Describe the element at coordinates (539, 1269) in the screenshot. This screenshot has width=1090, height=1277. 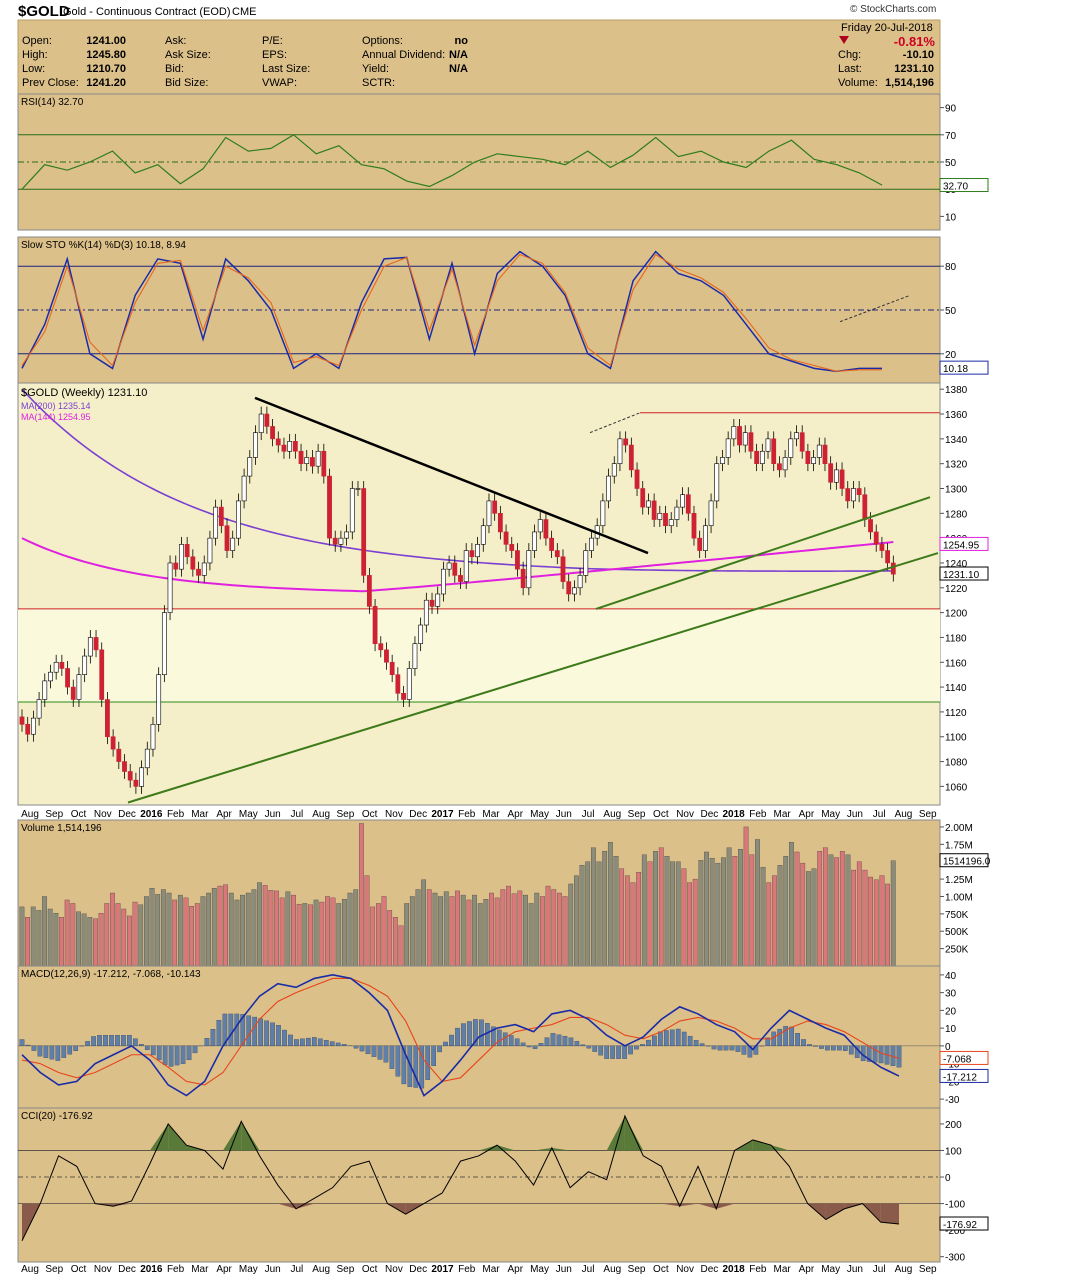
I see `x-axis-label: May` at that location.